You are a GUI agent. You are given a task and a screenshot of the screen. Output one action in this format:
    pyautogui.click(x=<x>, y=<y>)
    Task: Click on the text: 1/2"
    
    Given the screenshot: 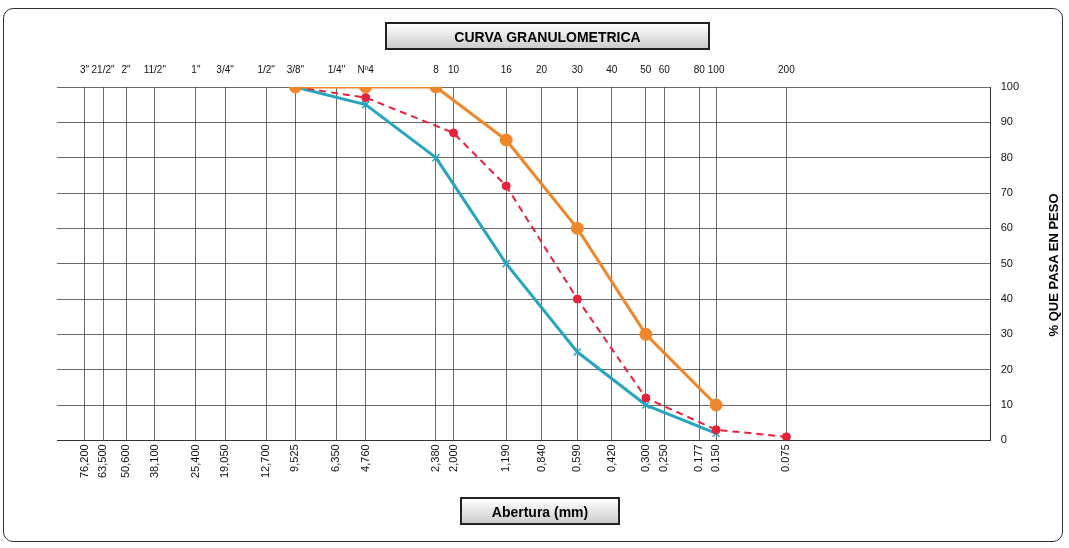 What is the action you would take?
    pyautogui.click(x=266, y=69)
    